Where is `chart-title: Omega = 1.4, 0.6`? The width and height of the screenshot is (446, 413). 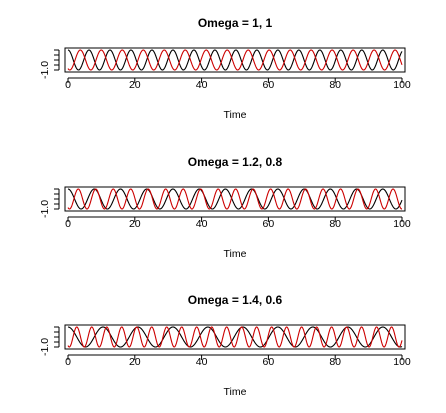 chart-title: Omega = 1.4, 0.6 is located at coordinates (235, 300).